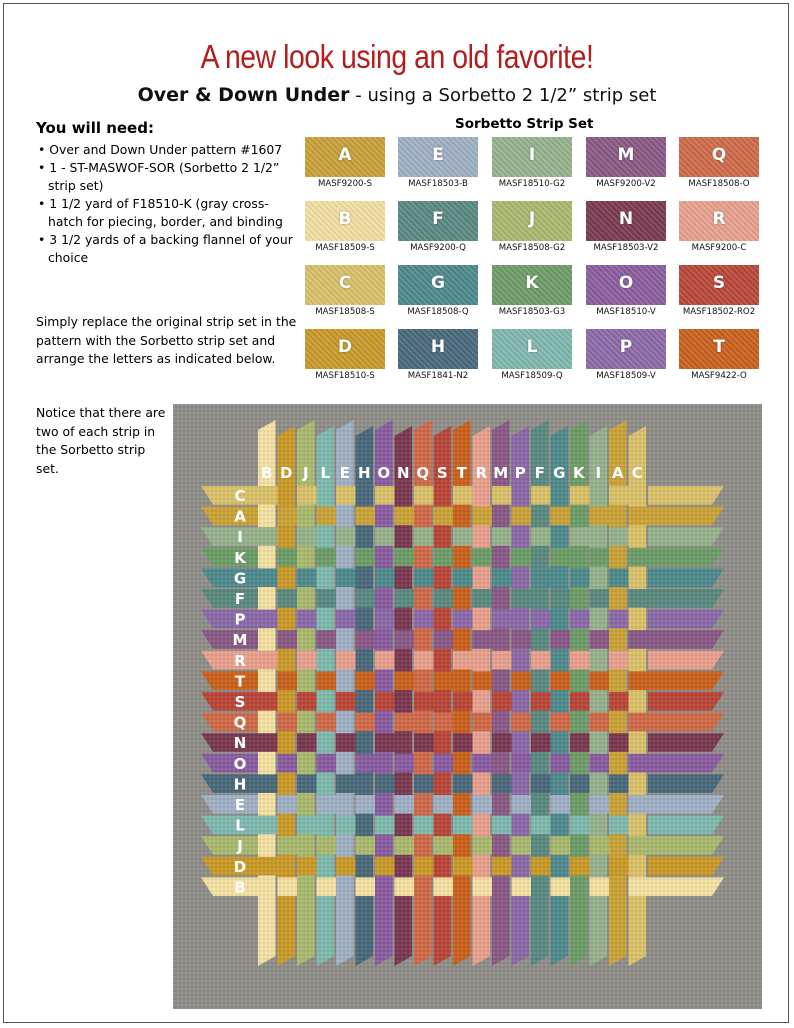  I want to click on swatch-letter: K, so click(532, 283).